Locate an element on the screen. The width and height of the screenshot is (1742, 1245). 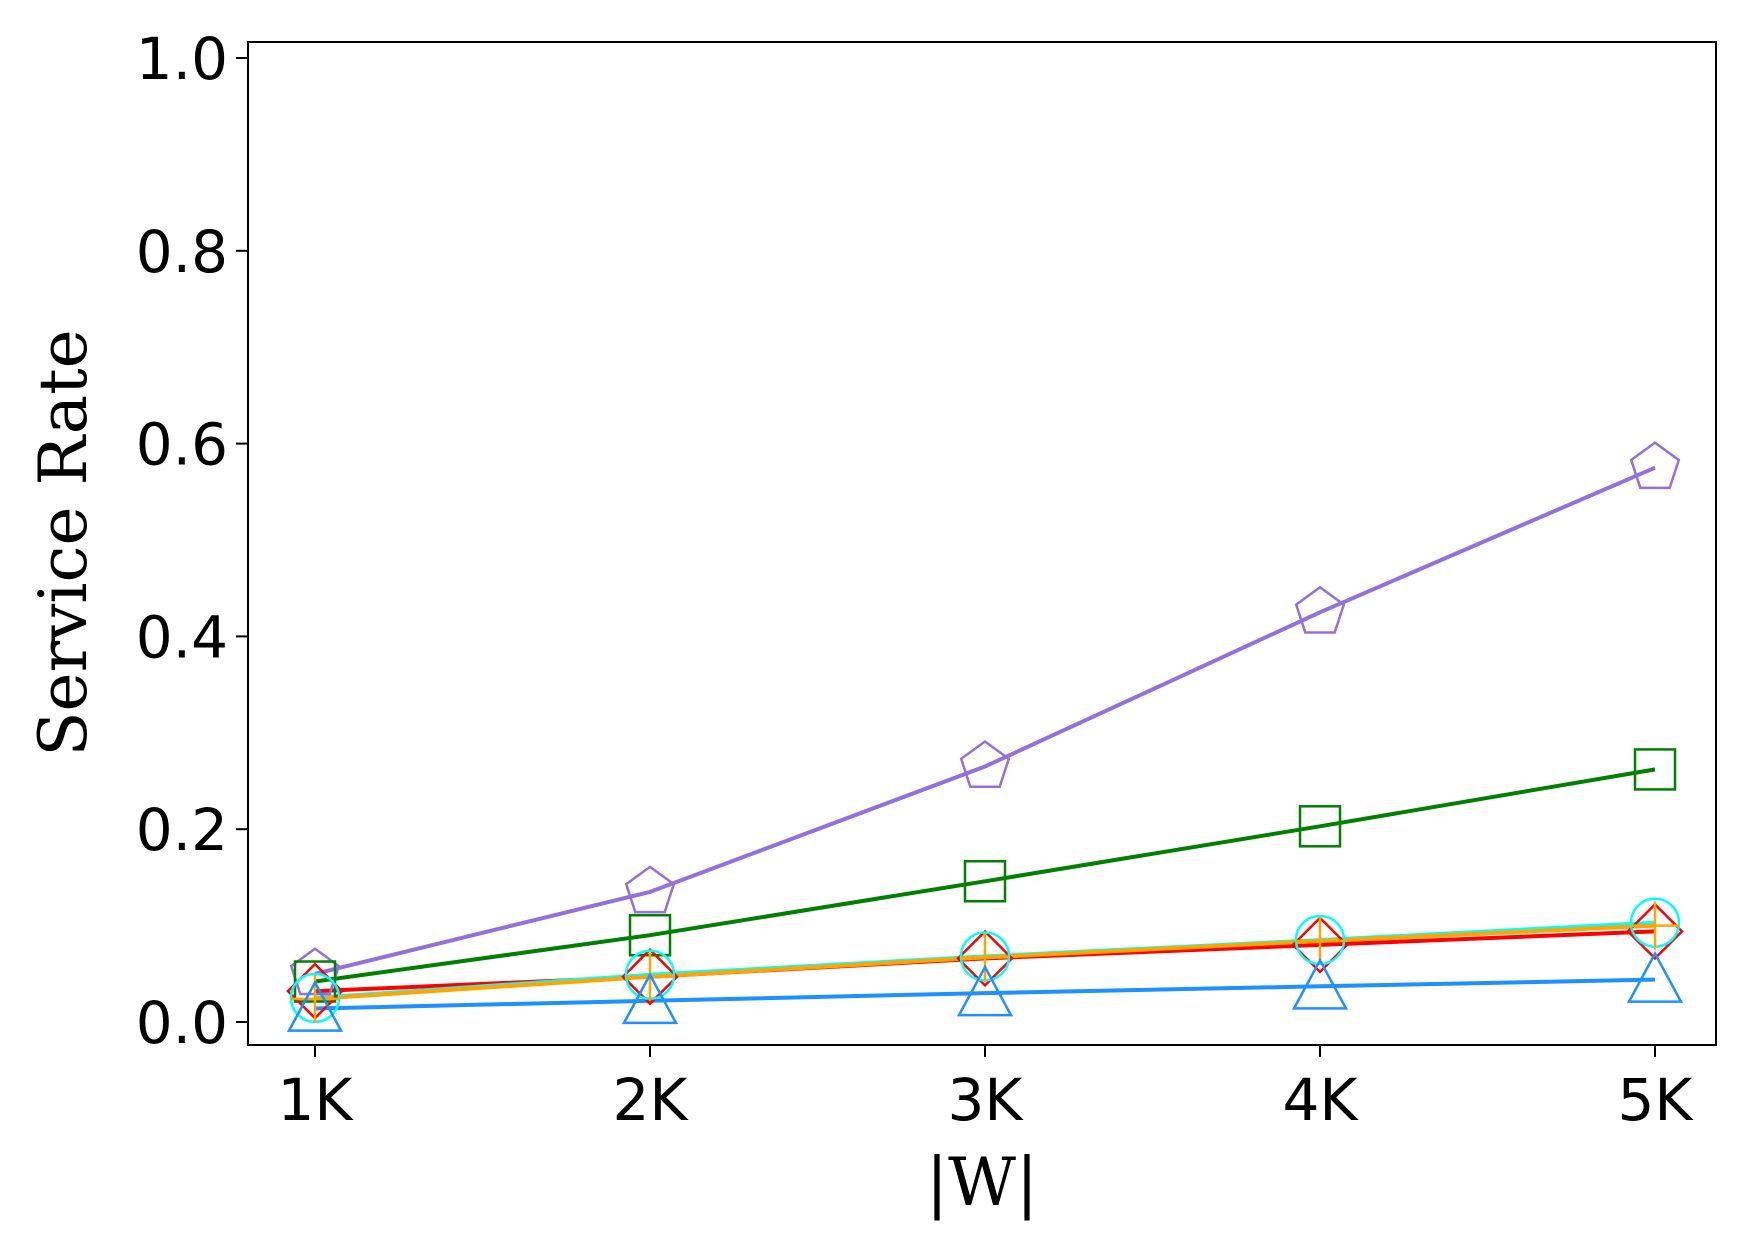
x-tick-label: 5K is located at coordinates (1656, 1100).